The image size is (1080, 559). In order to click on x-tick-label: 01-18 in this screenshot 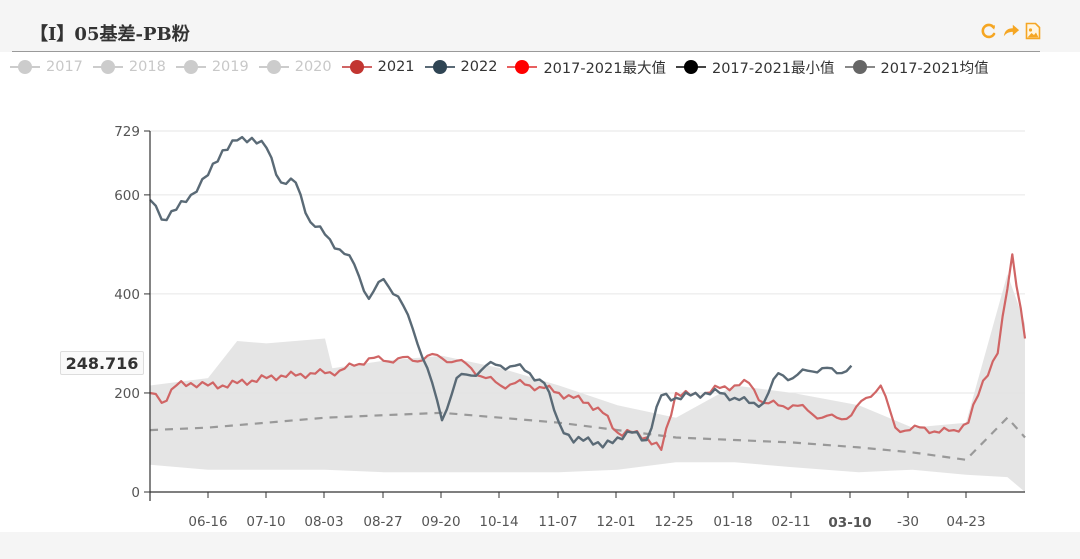, I will do `click(732, 522)`.